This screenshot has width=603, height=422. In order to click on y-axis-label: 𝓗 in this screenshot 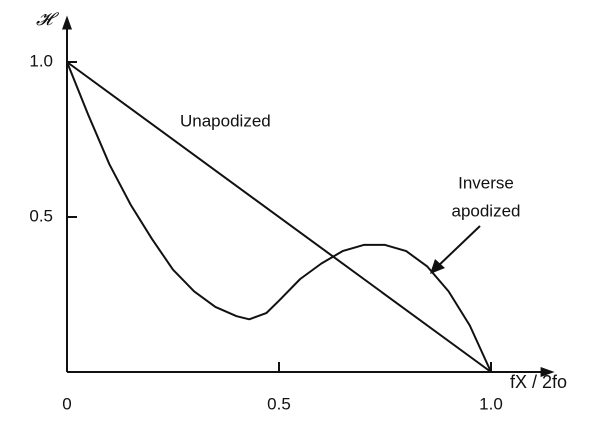, I will do `click(48, 19)`.